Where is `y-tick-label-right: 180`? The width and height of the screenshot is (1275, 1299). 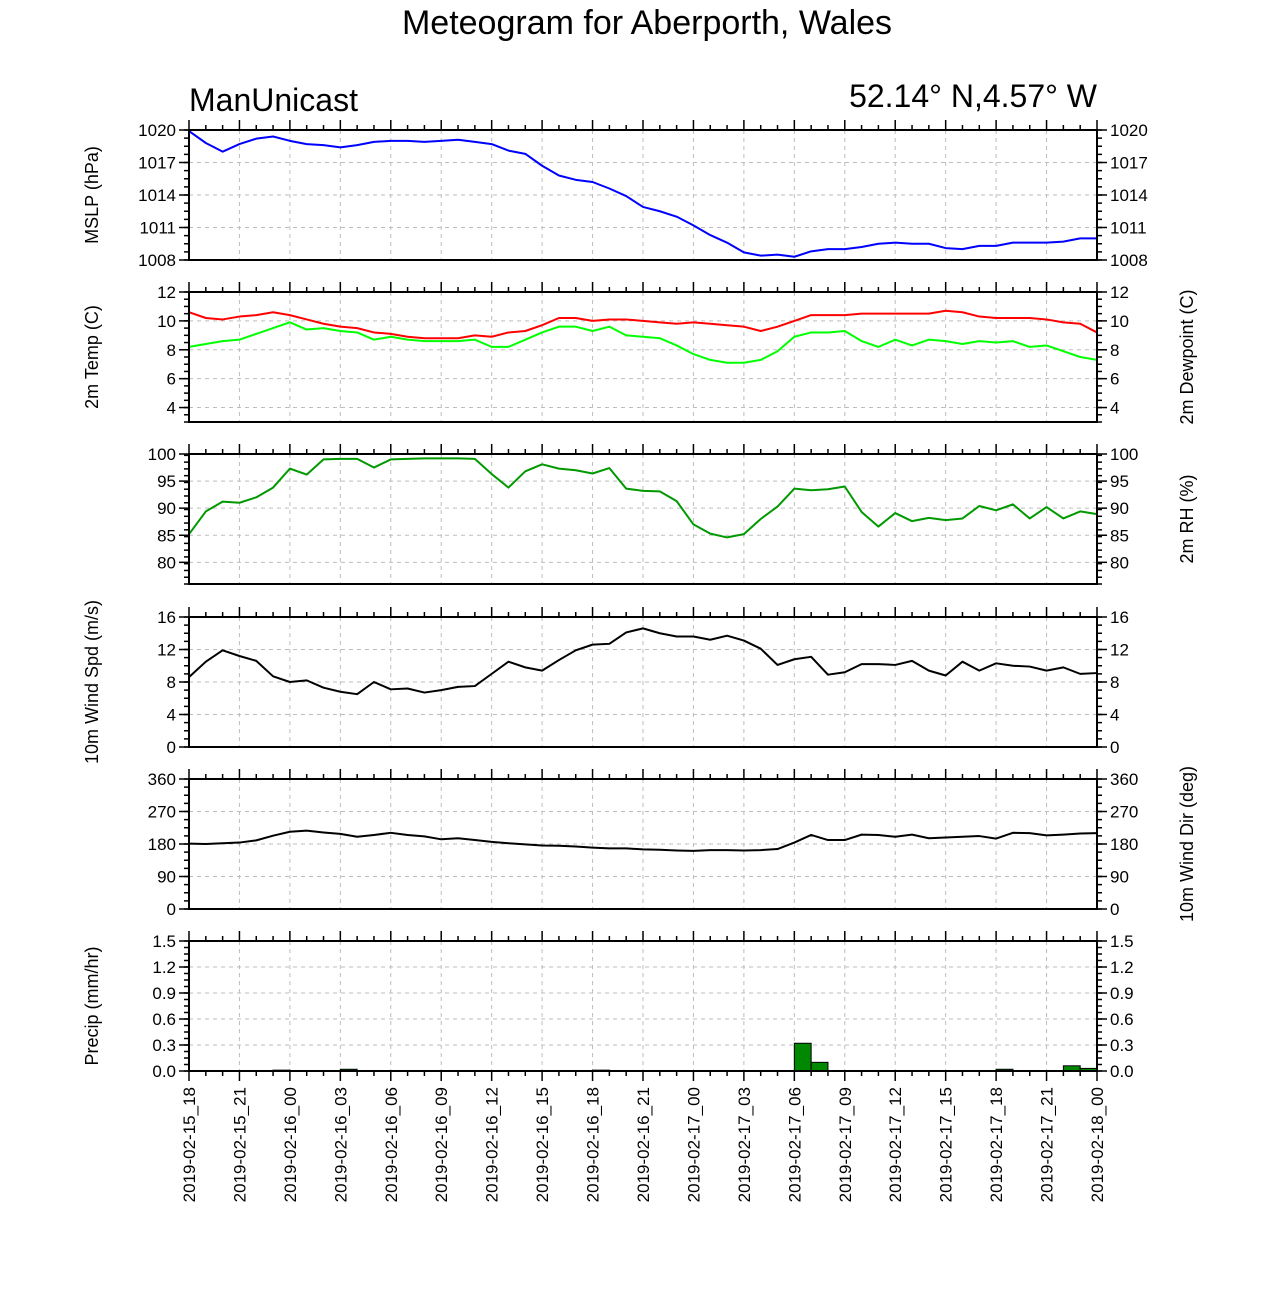 y-tick-label-right: 180 is located at coordinates (1124, 844).